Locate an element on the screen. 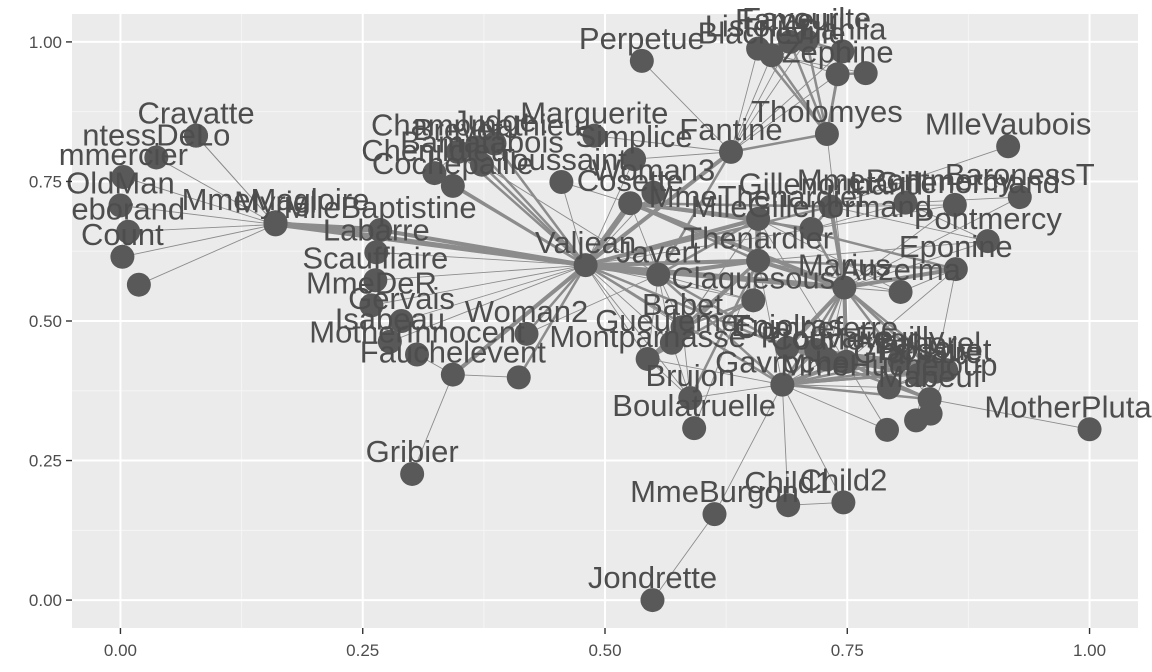 The width and height of the screenshot is (1152, 672). node-jondrette is located at coordinates (652, 600).